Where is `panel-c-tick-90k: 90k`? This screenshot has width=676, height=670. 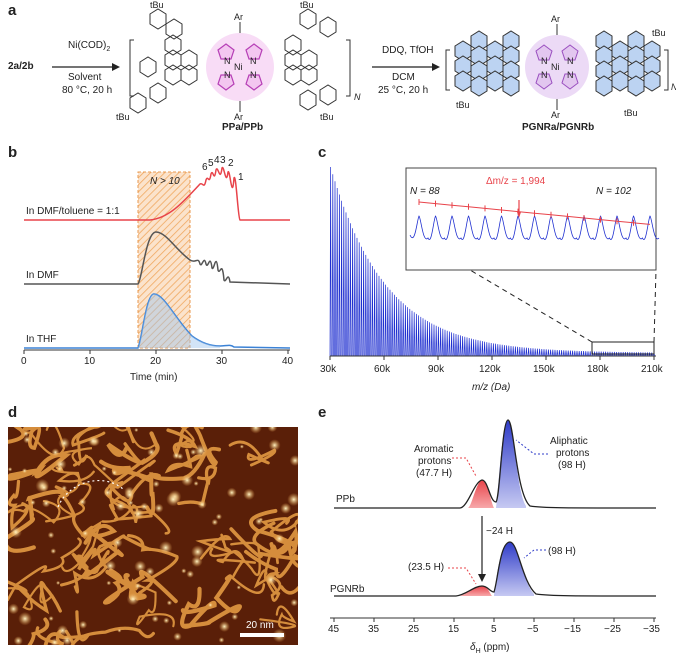
panel-c-tick-90k: 90k is located at coordinates (436, 369).